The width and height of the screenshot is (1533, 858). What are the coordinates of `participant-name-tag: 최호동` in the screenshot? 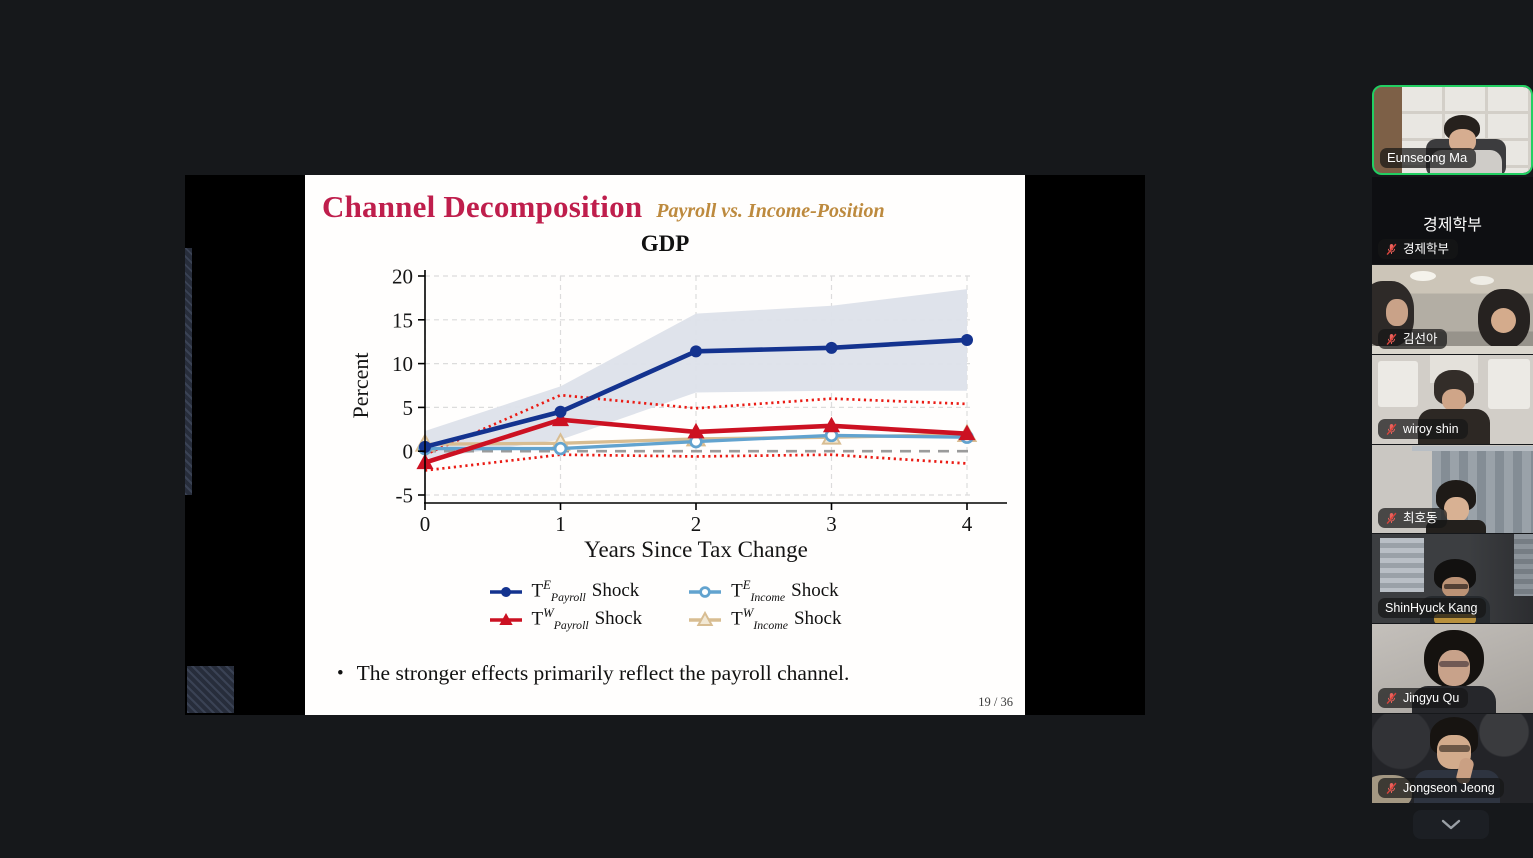 It's located at (1412, 518).